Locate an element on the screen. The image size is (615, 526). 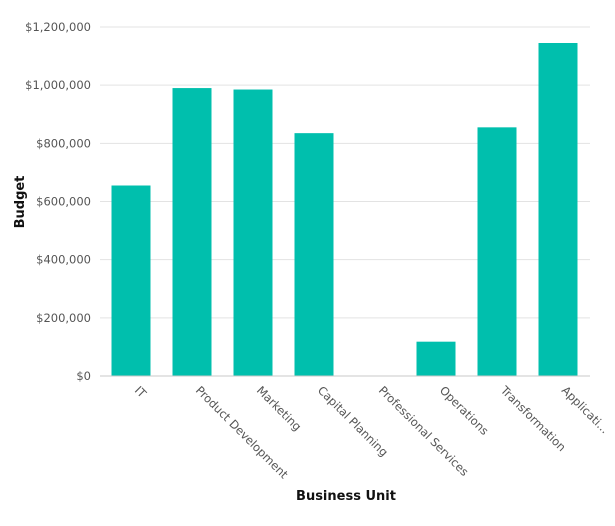
x-axis-title: Business Unit is located at coordinates (346, 496).